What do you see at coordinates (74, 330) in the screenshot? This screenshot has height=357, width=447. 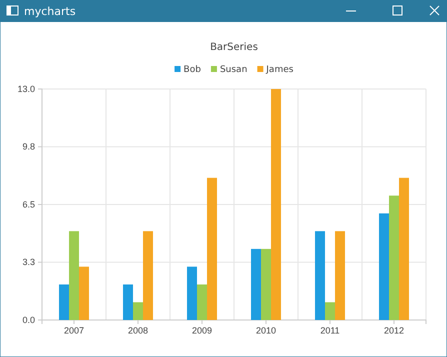 I see `x-tick-label: 2007` at bounding box center [74, 330].